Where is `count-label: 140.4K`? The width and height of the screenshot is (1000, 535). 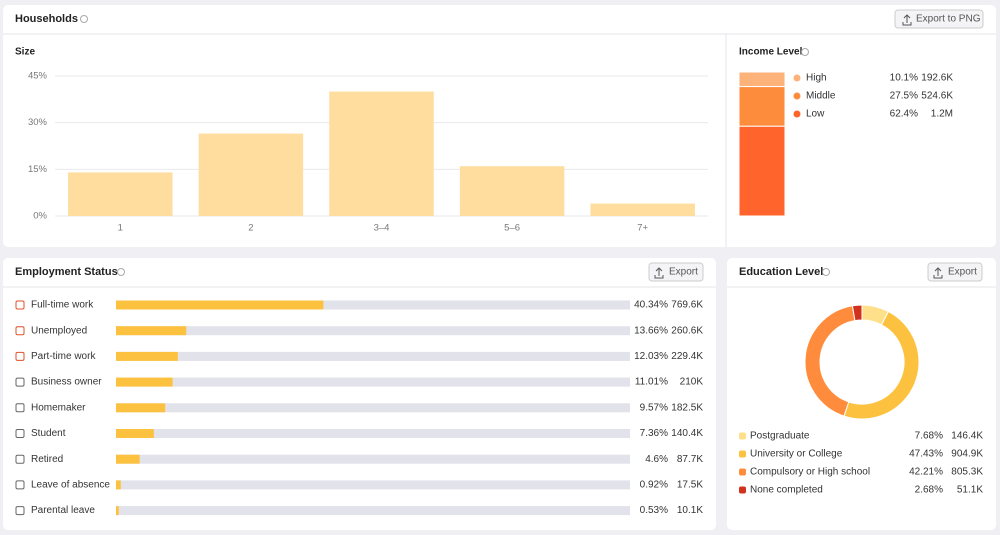
count-label: 140.4K is located at coordinates (687, 433).